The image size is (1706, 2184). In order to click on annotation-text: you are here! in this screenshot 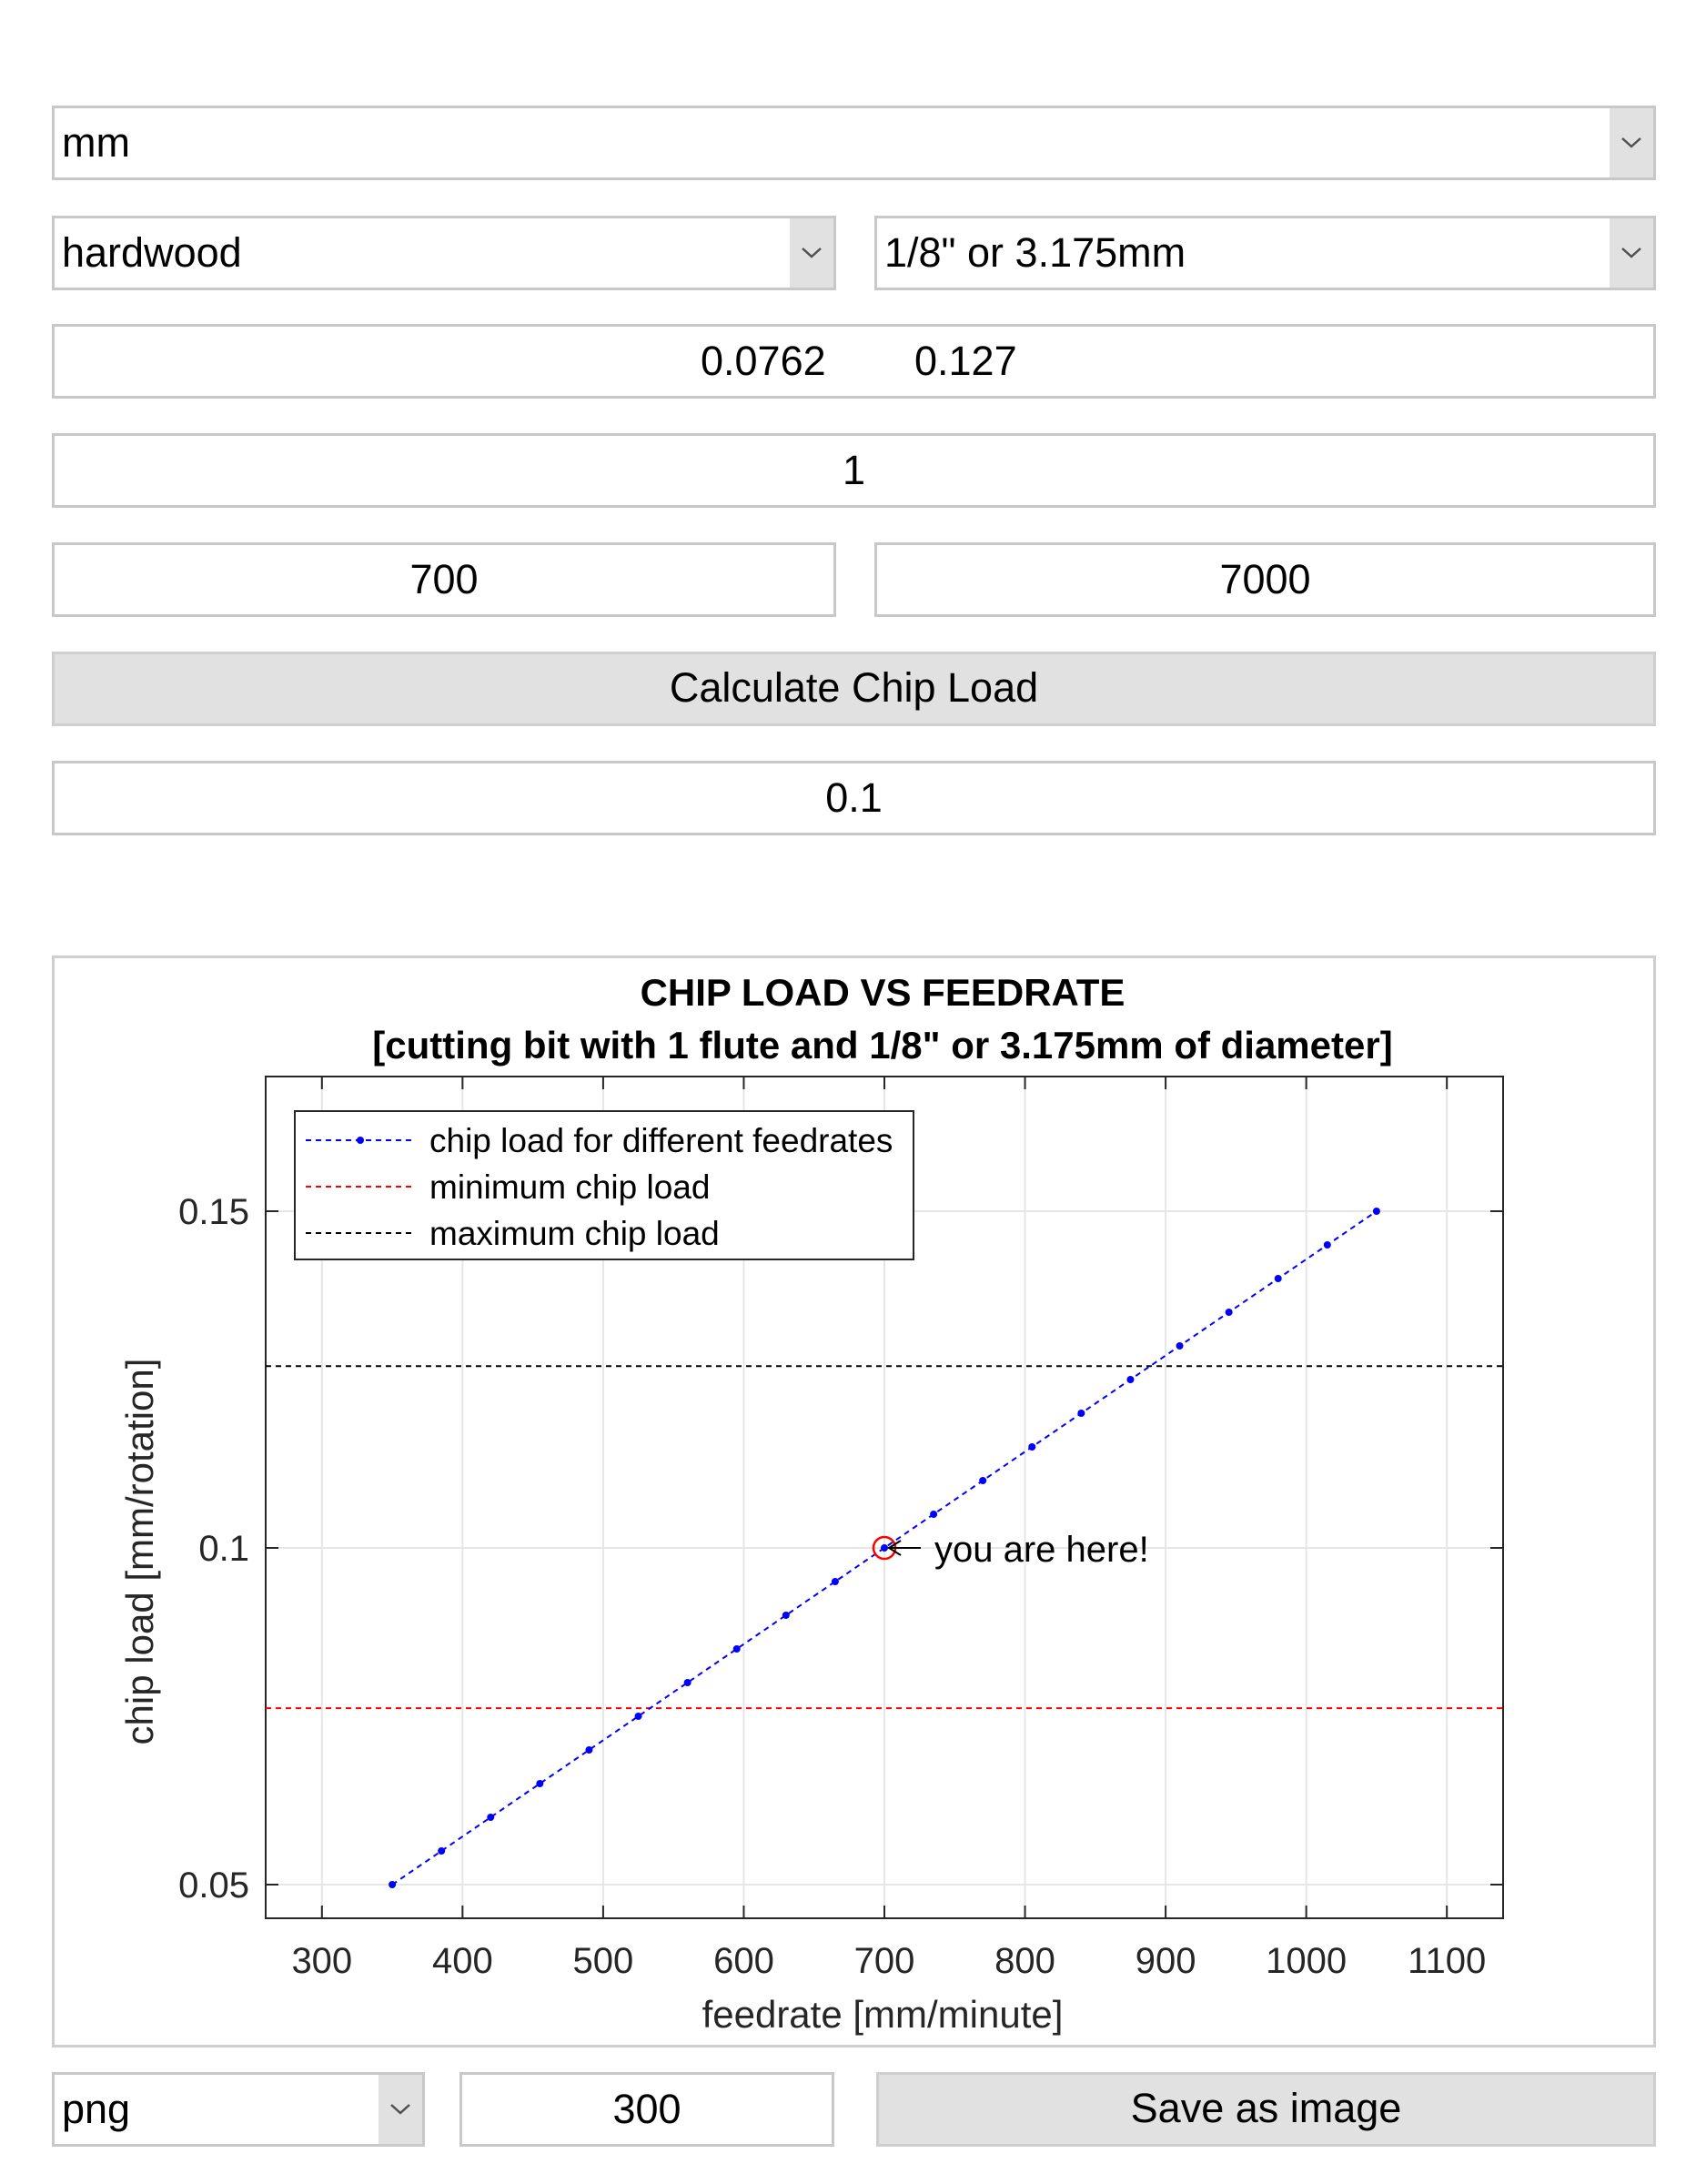, I will do `click(1041, 1550)`.